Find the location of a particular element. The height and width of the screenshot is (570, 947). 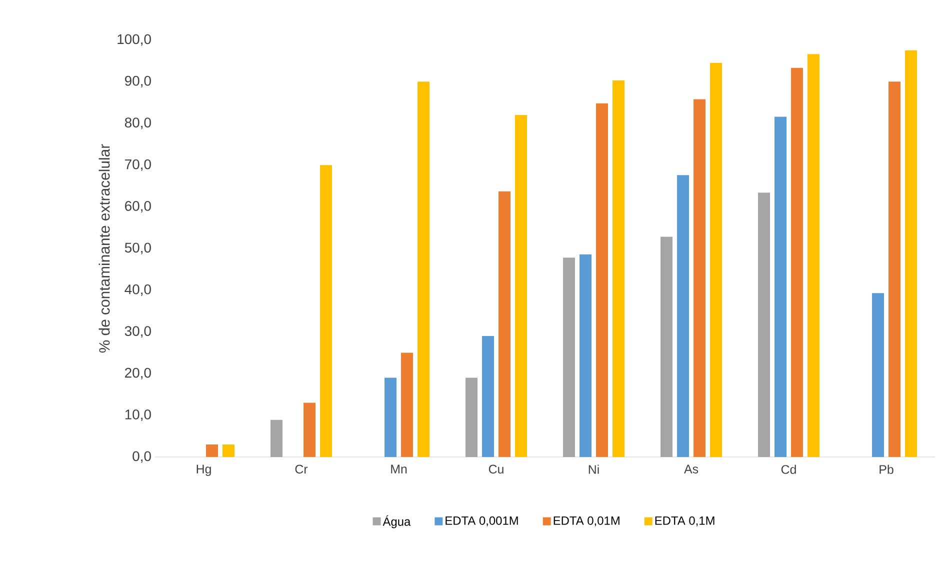

y-tick-label: 100,0 is located at coordinates (134, 40).